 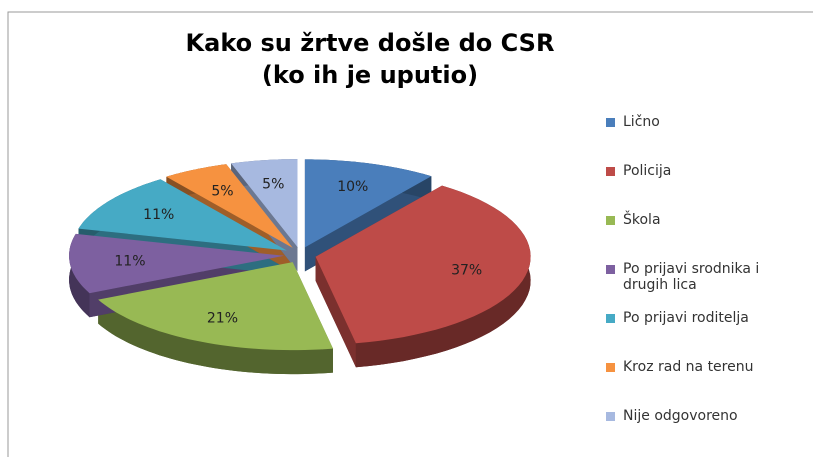 What do you see at coordinates (335, 312) in the screenshot?
I see `slice-wall` at bounding box center [335, 312].